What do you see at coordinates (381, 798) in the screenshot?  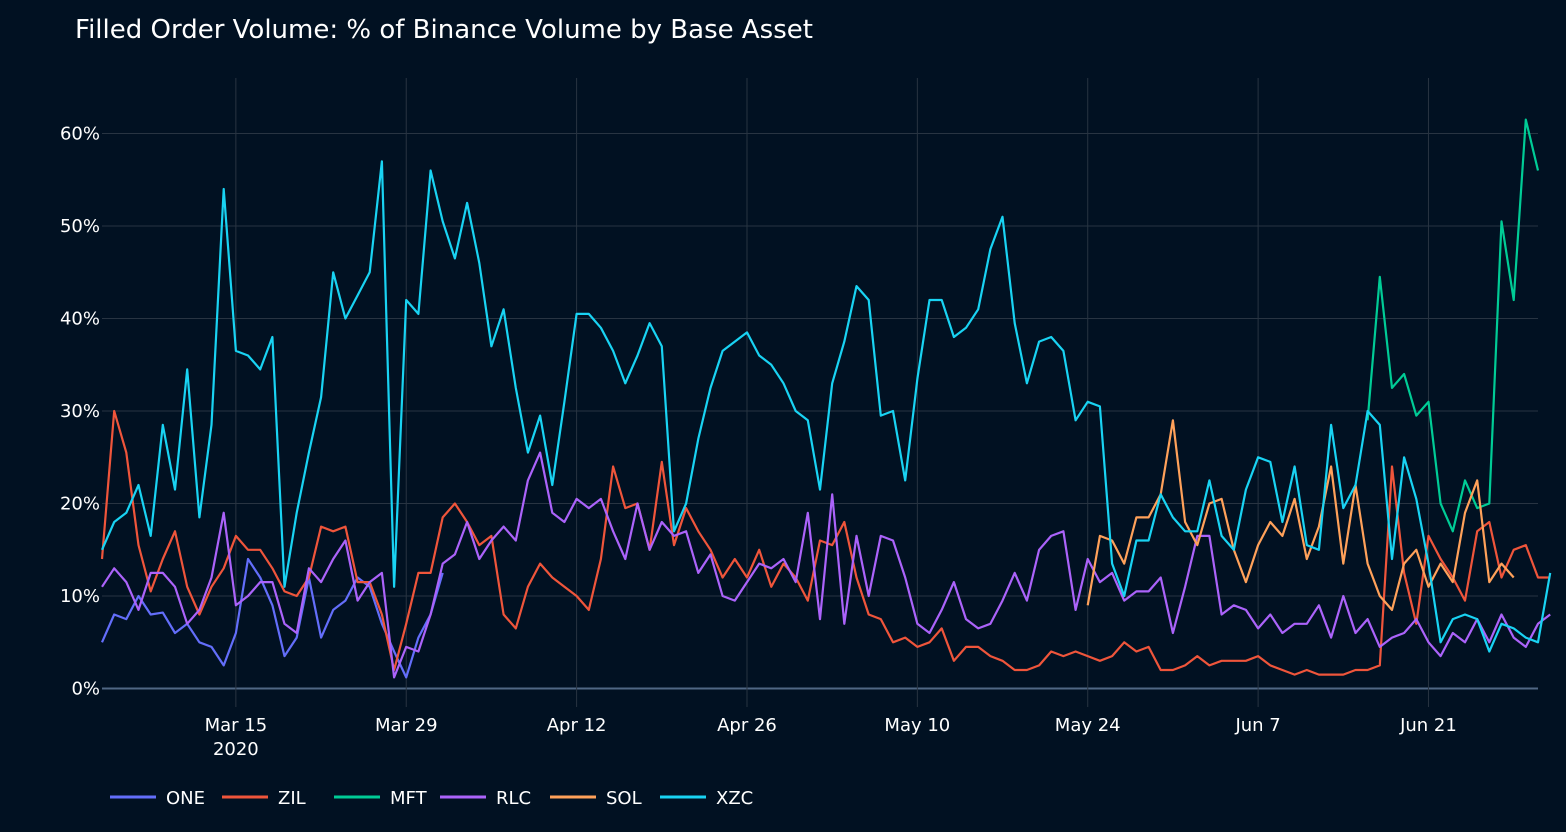 I see `legend-item-mft: MFT` at bounding box center [381, 798].